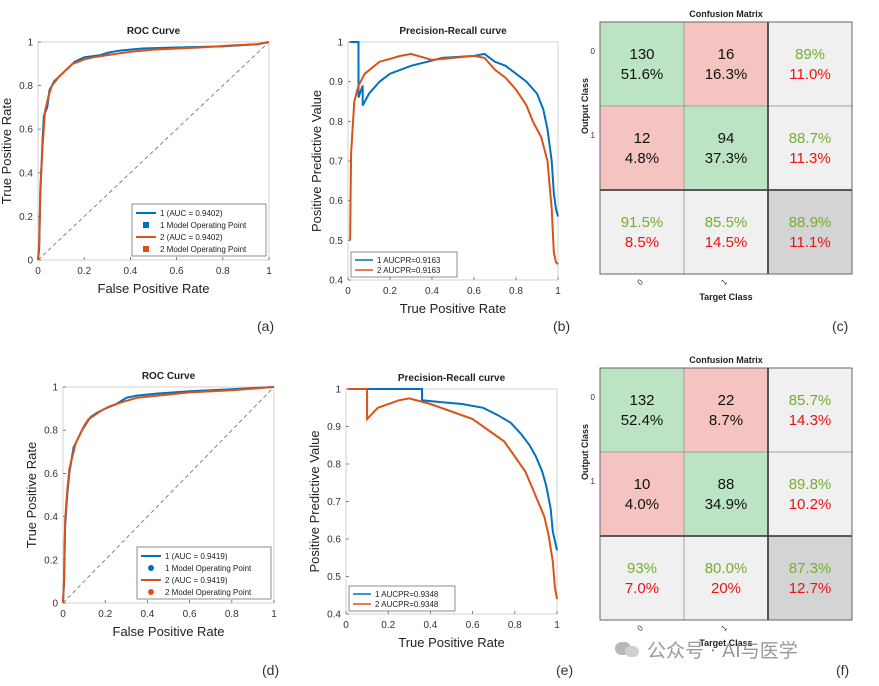  Describe the element at coordinates (452, 378) in the screenshot. I see `chart-title: Precision-Recall curve` at that location.